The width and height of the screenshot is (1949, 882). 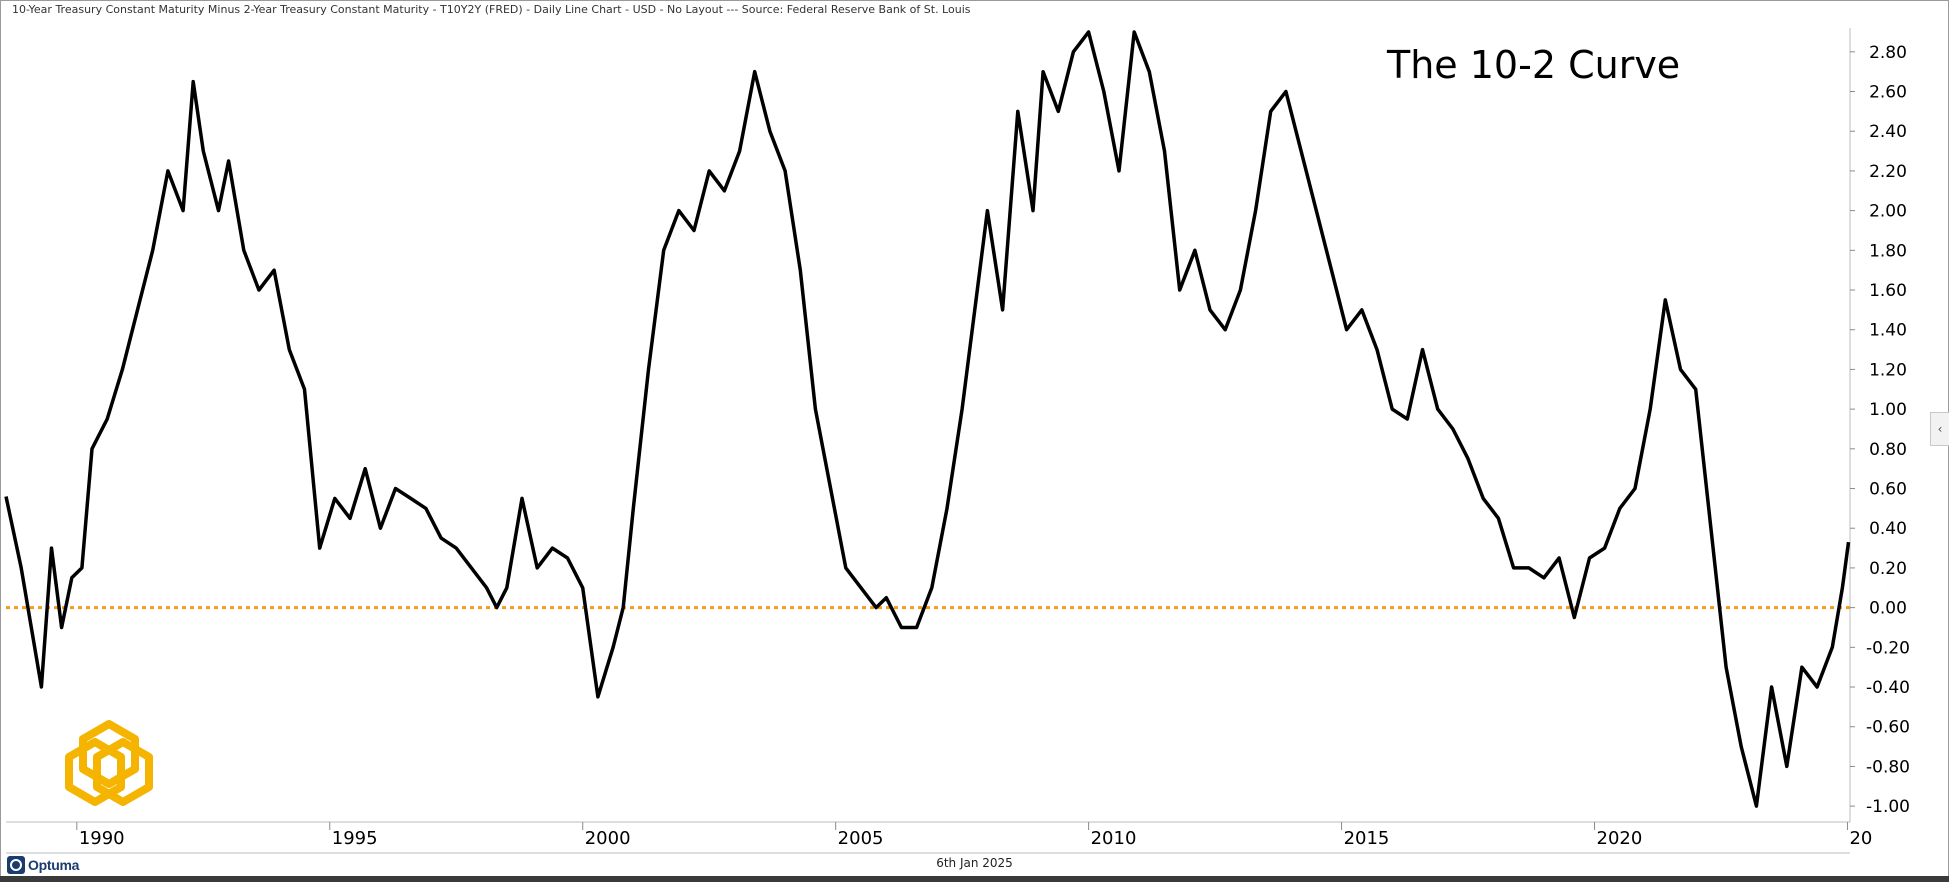 What do you see at coordinates (1367, 838) in the screenshot?
I see `x-tick-label: 2015` at bounding box center [1367, 838].